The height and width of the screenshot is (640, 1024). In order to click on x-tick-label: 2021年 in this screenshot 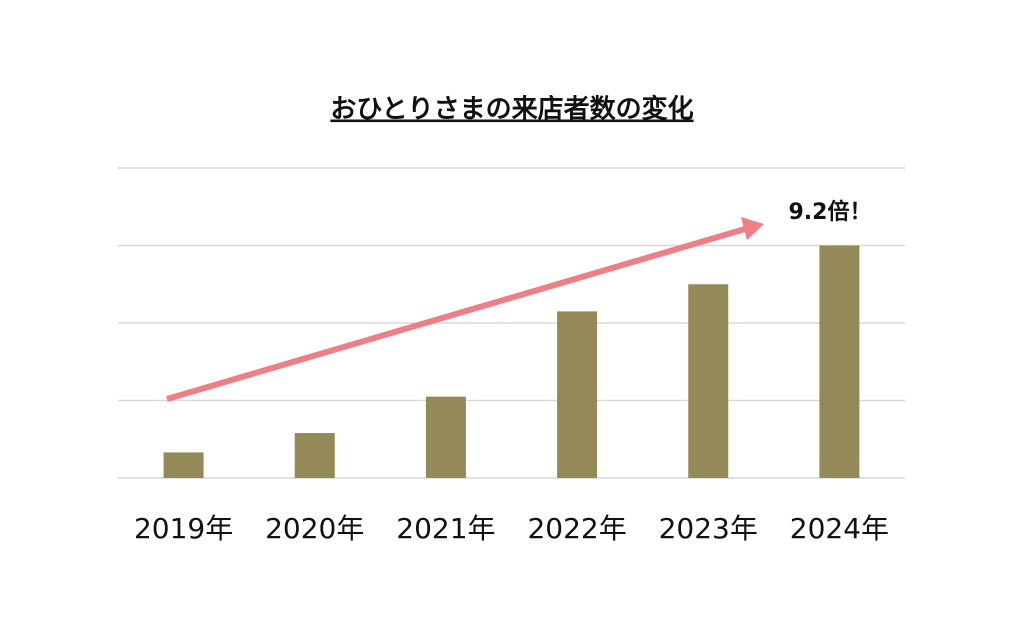, I will do `click(445, 528)`.